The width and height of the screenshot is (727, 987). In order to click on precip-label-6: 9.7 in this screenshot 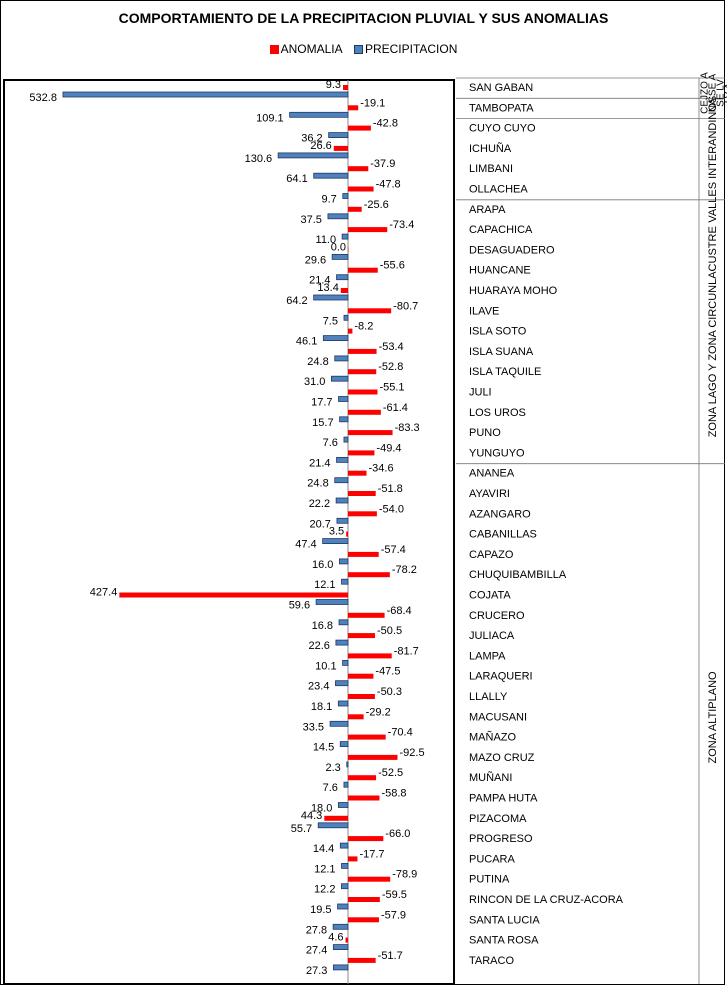, I will do `click(329, 200)`.